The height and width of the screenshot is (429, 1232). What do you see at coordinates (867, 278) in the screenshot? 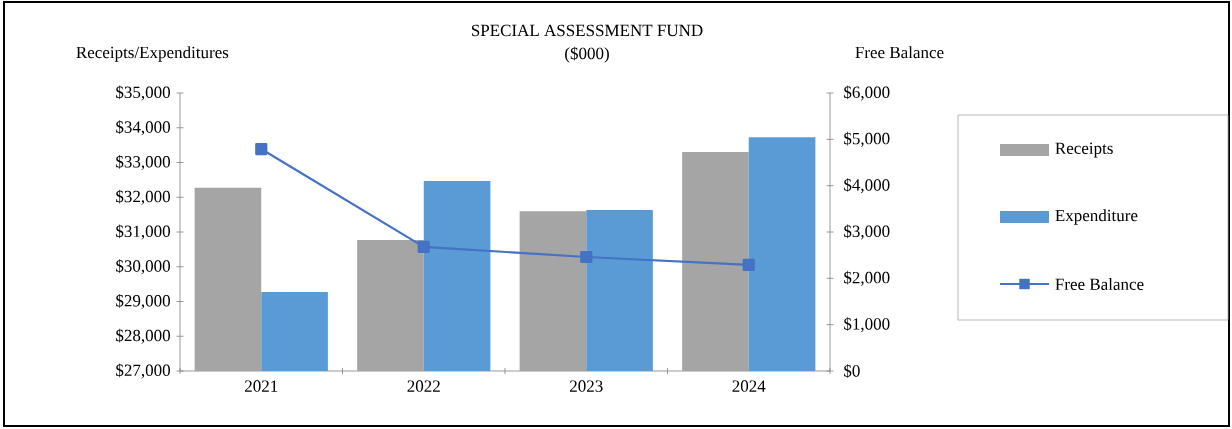
I see `y2-tick-label: $2,000` at bounding box center [867, 278].